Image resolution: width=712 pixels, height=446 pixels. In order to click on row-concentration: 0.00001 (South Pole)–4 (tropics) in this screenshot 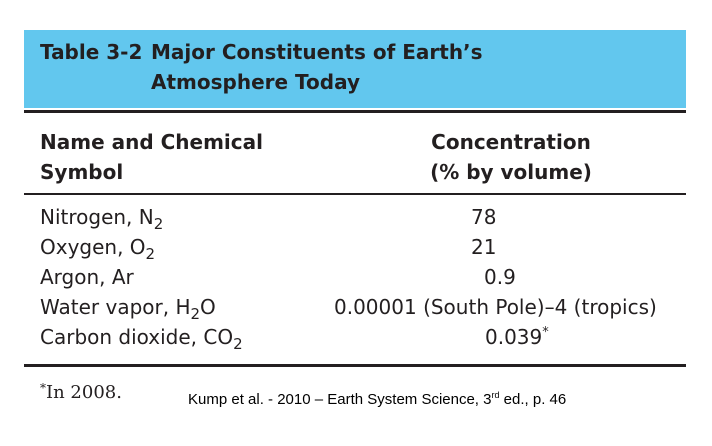, I will do `click(495, 307)`.